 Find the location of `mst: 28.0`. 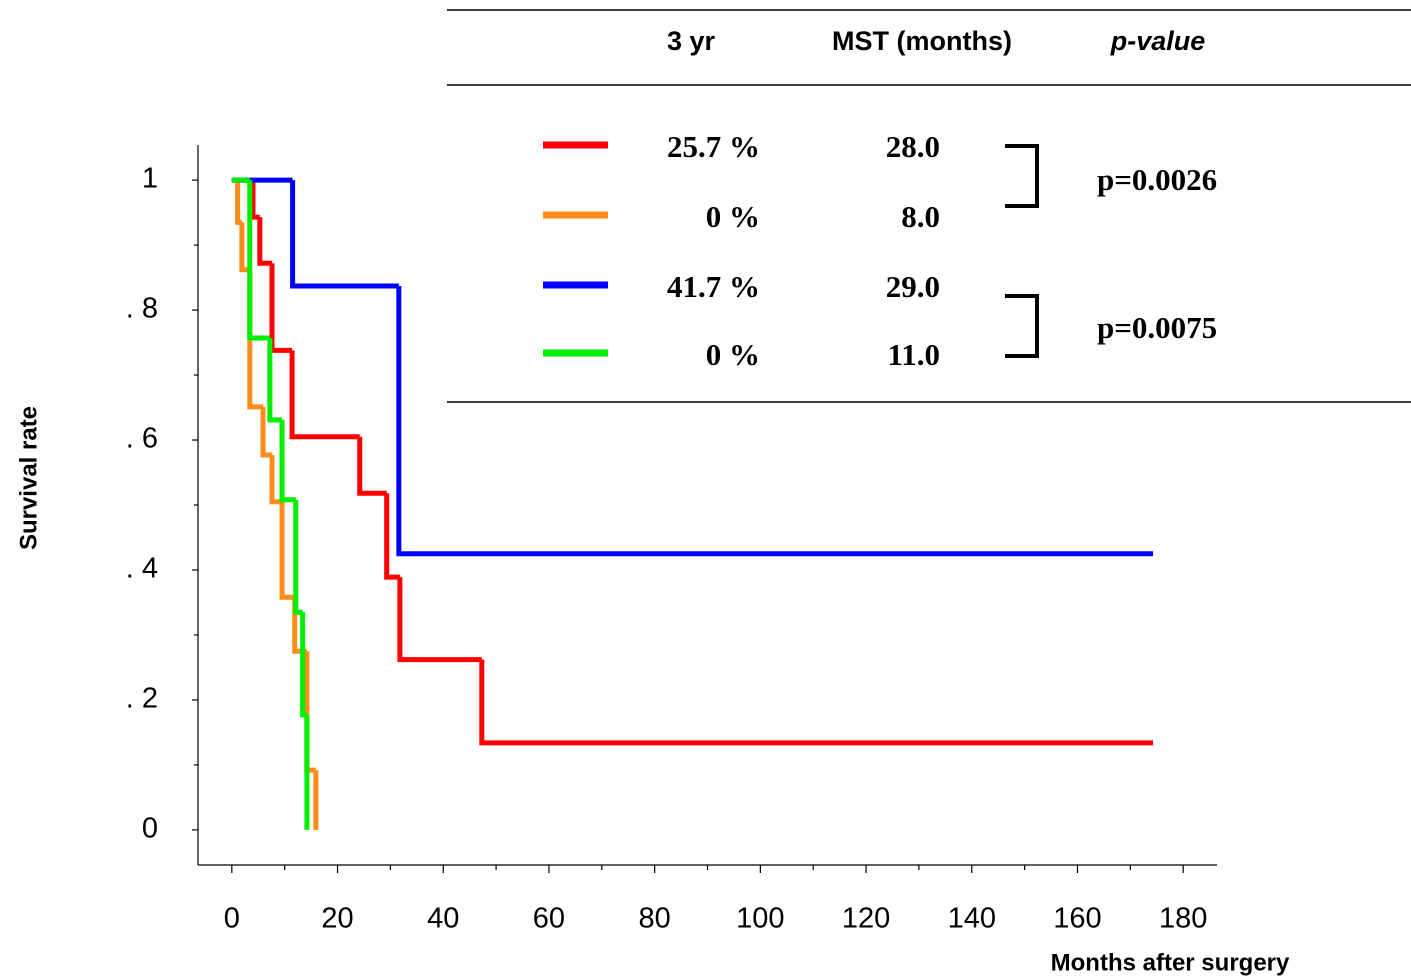

mst: 28.0 is located at coordinates (913, 146).